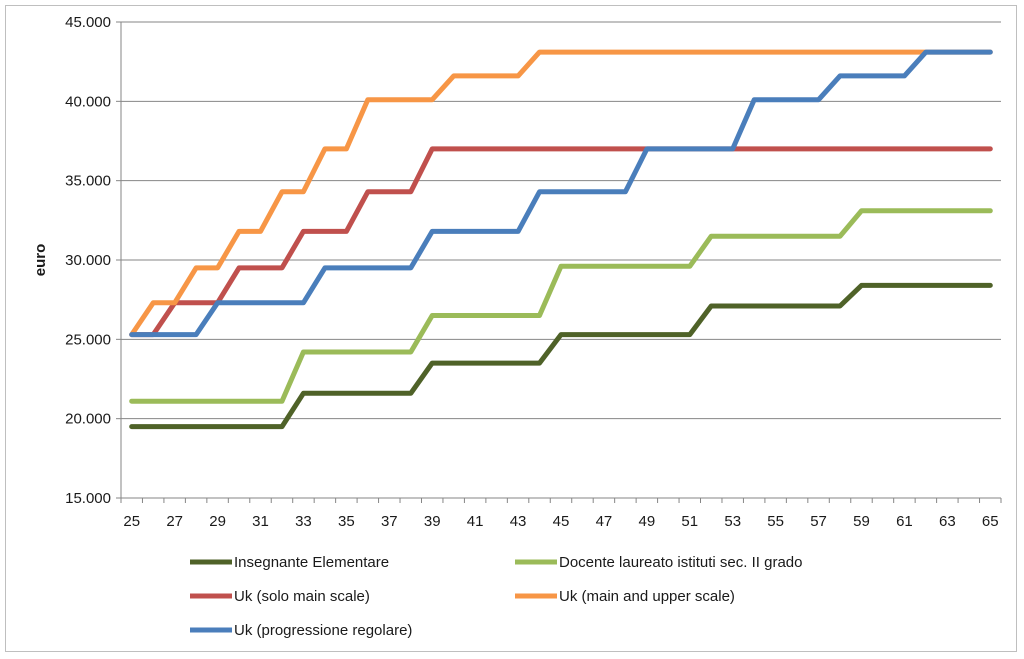  I want to click on legend-item: Uk (progressione regolare), so click(301, 630).